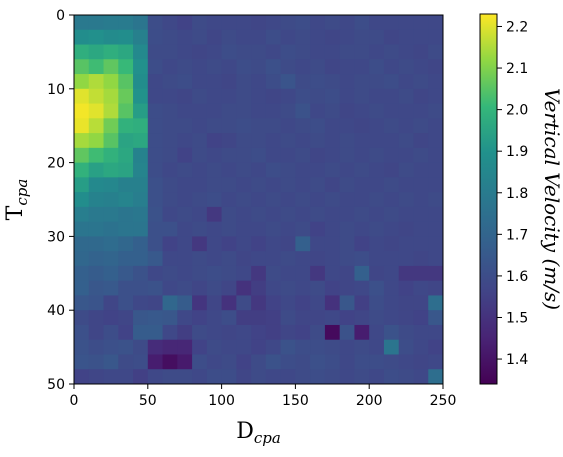 This screenshot has height=457, width=563. I want to click on colorbar-ticks: 1.4 1.5 1.6 1.7 1.8 1.9 2.0 2.1 2.2, so click(512, 193).